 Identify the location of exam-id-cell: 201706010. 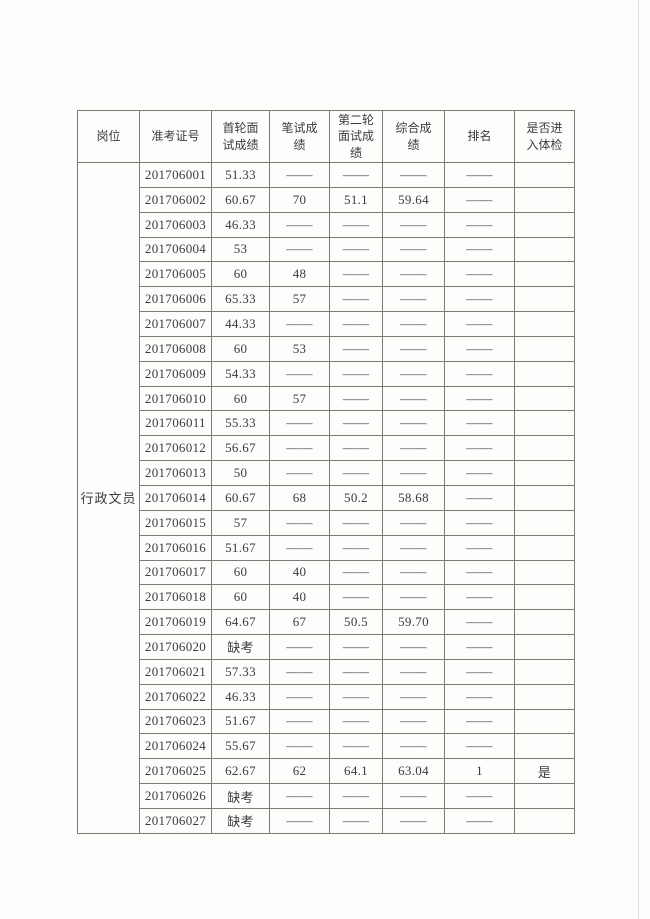
(175, 398).